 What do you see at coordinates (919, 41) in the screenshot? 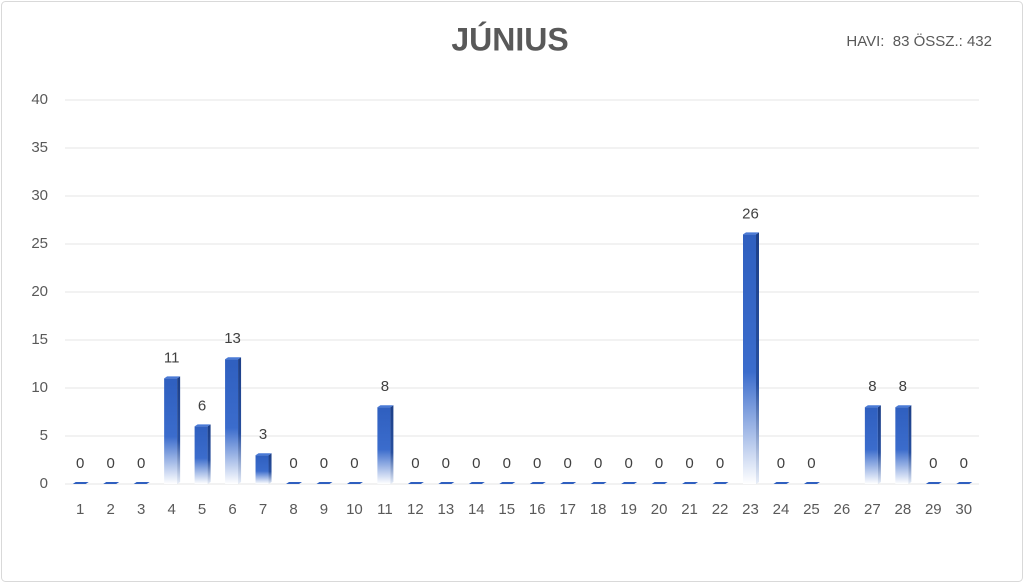
I see `chart-subtitle: HAVI: 83 ÖSSZ.: 432` at bounding box center [919, 41].